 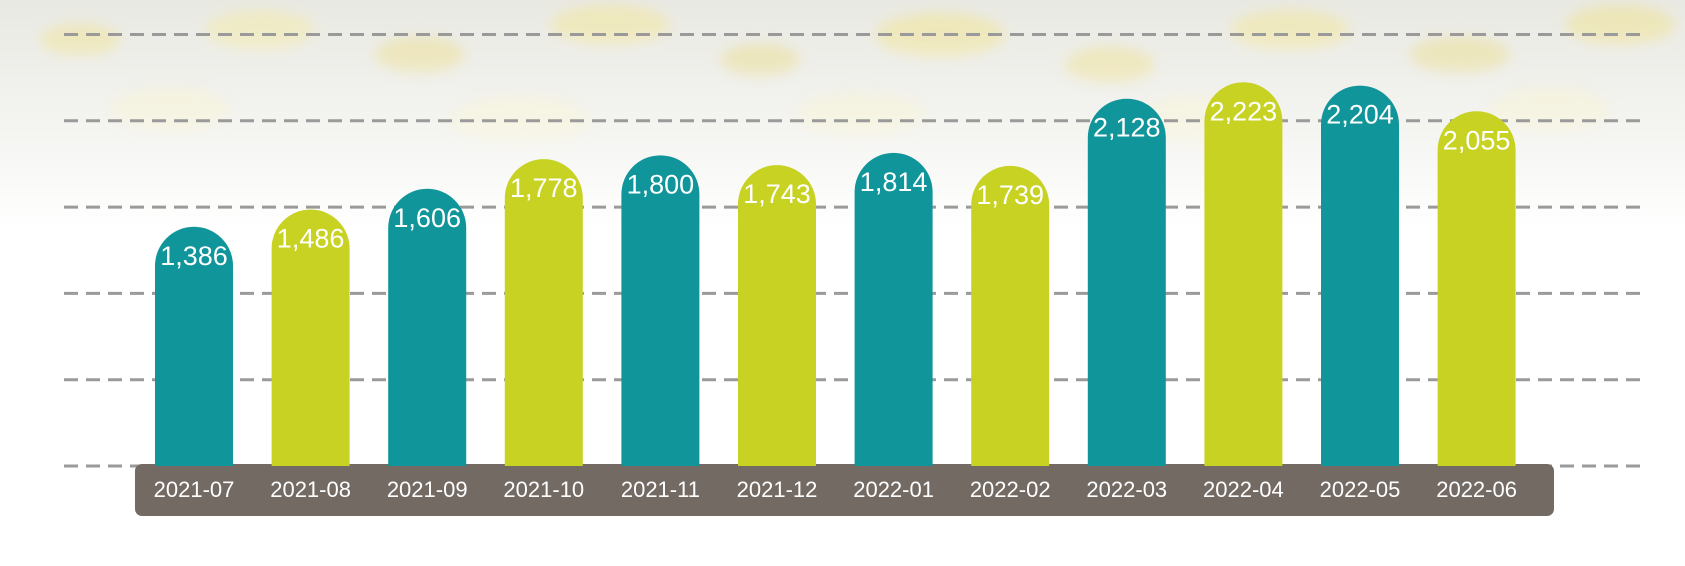 I want to click on value-label: 1,778, so click(x=544, y=188).